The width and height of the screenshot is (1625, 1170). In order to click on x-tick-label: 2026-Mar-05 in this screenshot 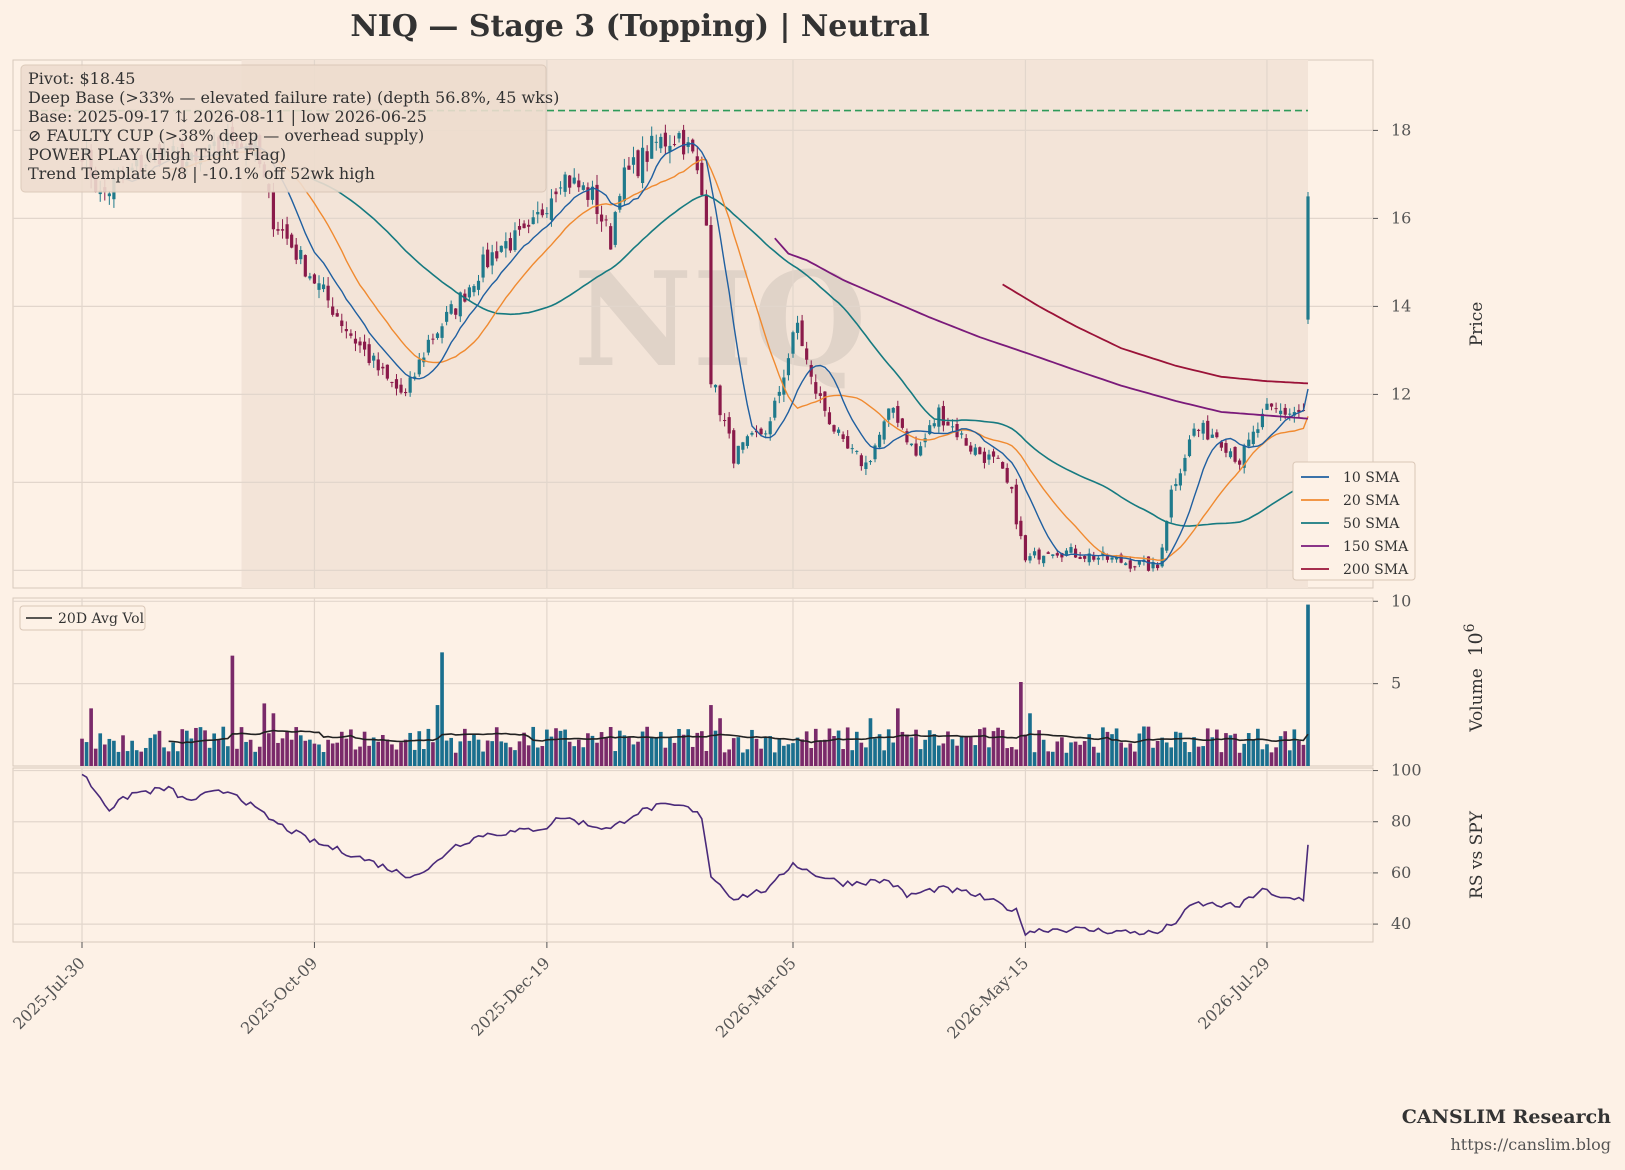, I will do `click(756, 997)`.